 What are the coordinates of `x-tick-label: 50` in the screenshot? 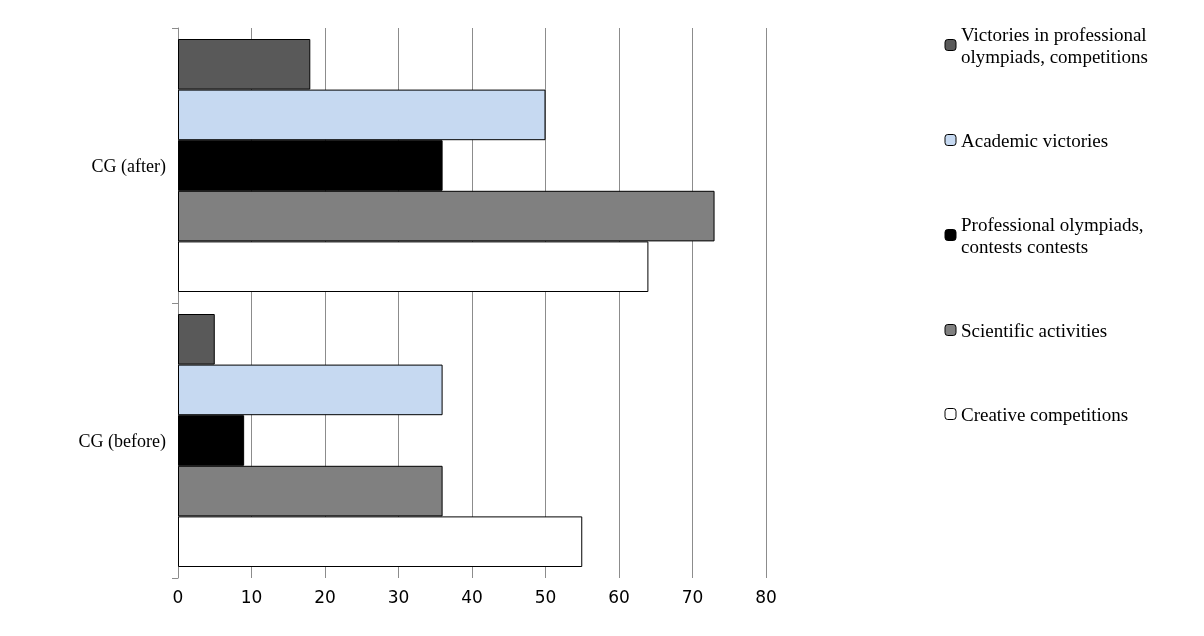 It's located at (545, 596).